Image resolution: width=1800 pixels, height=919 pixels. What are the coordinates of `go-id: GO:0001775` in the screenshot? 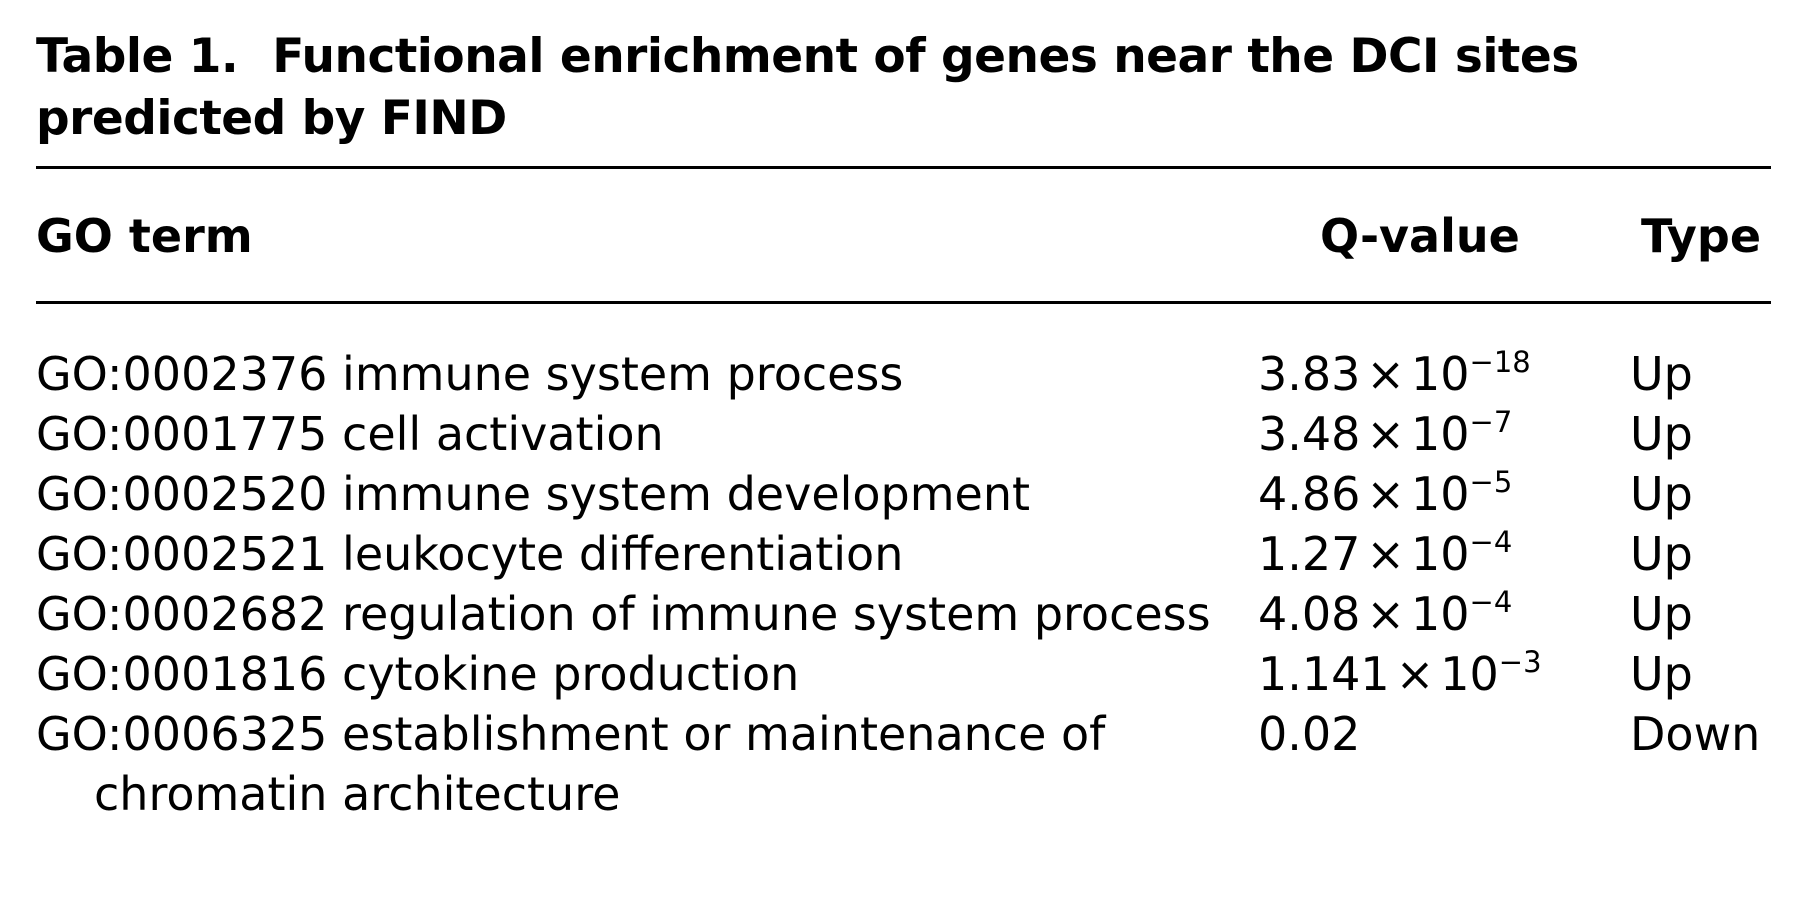 It's located at (182, 434).